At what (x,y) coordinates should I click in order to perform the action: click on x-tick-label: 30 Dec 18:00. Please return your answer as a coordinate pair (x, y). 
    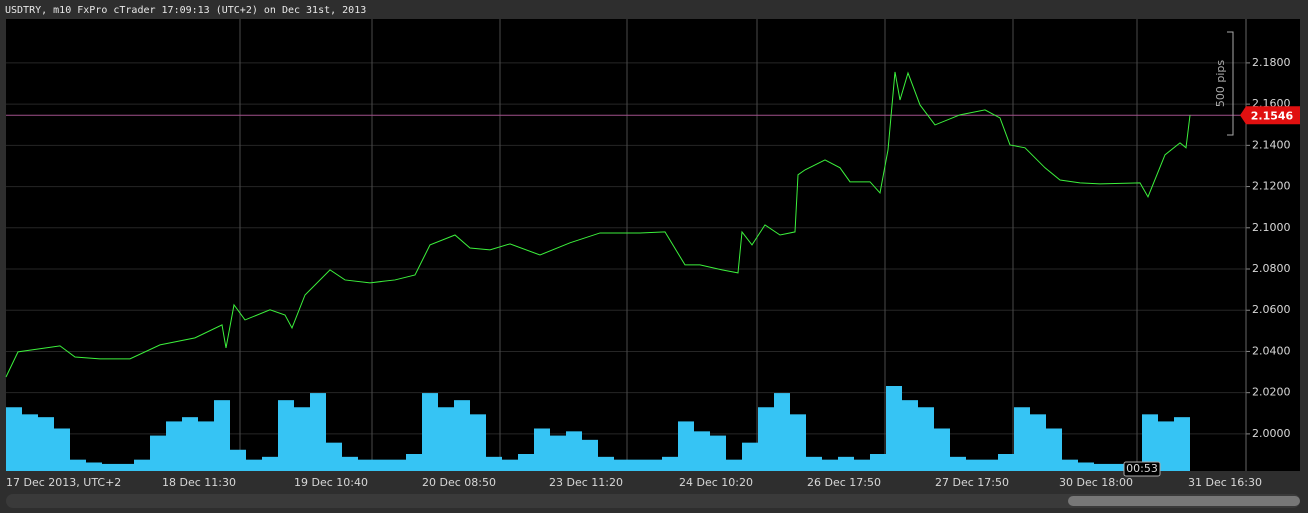
    Looking at the image, I should click on (1096, 482).